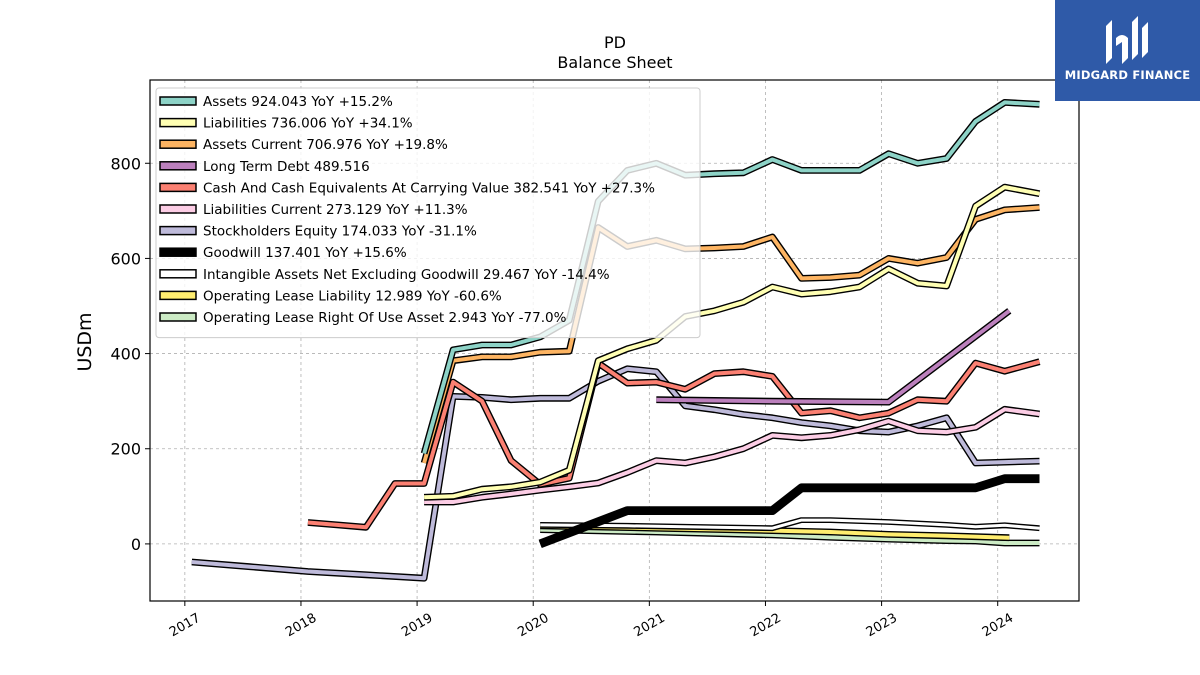 This screenshot has width=1200, height=675. Describe the element at coordinates (305, 253) in the screenshot. I see `legend-entry: Goodwill 137.401 YoY +15.6%` at that location.